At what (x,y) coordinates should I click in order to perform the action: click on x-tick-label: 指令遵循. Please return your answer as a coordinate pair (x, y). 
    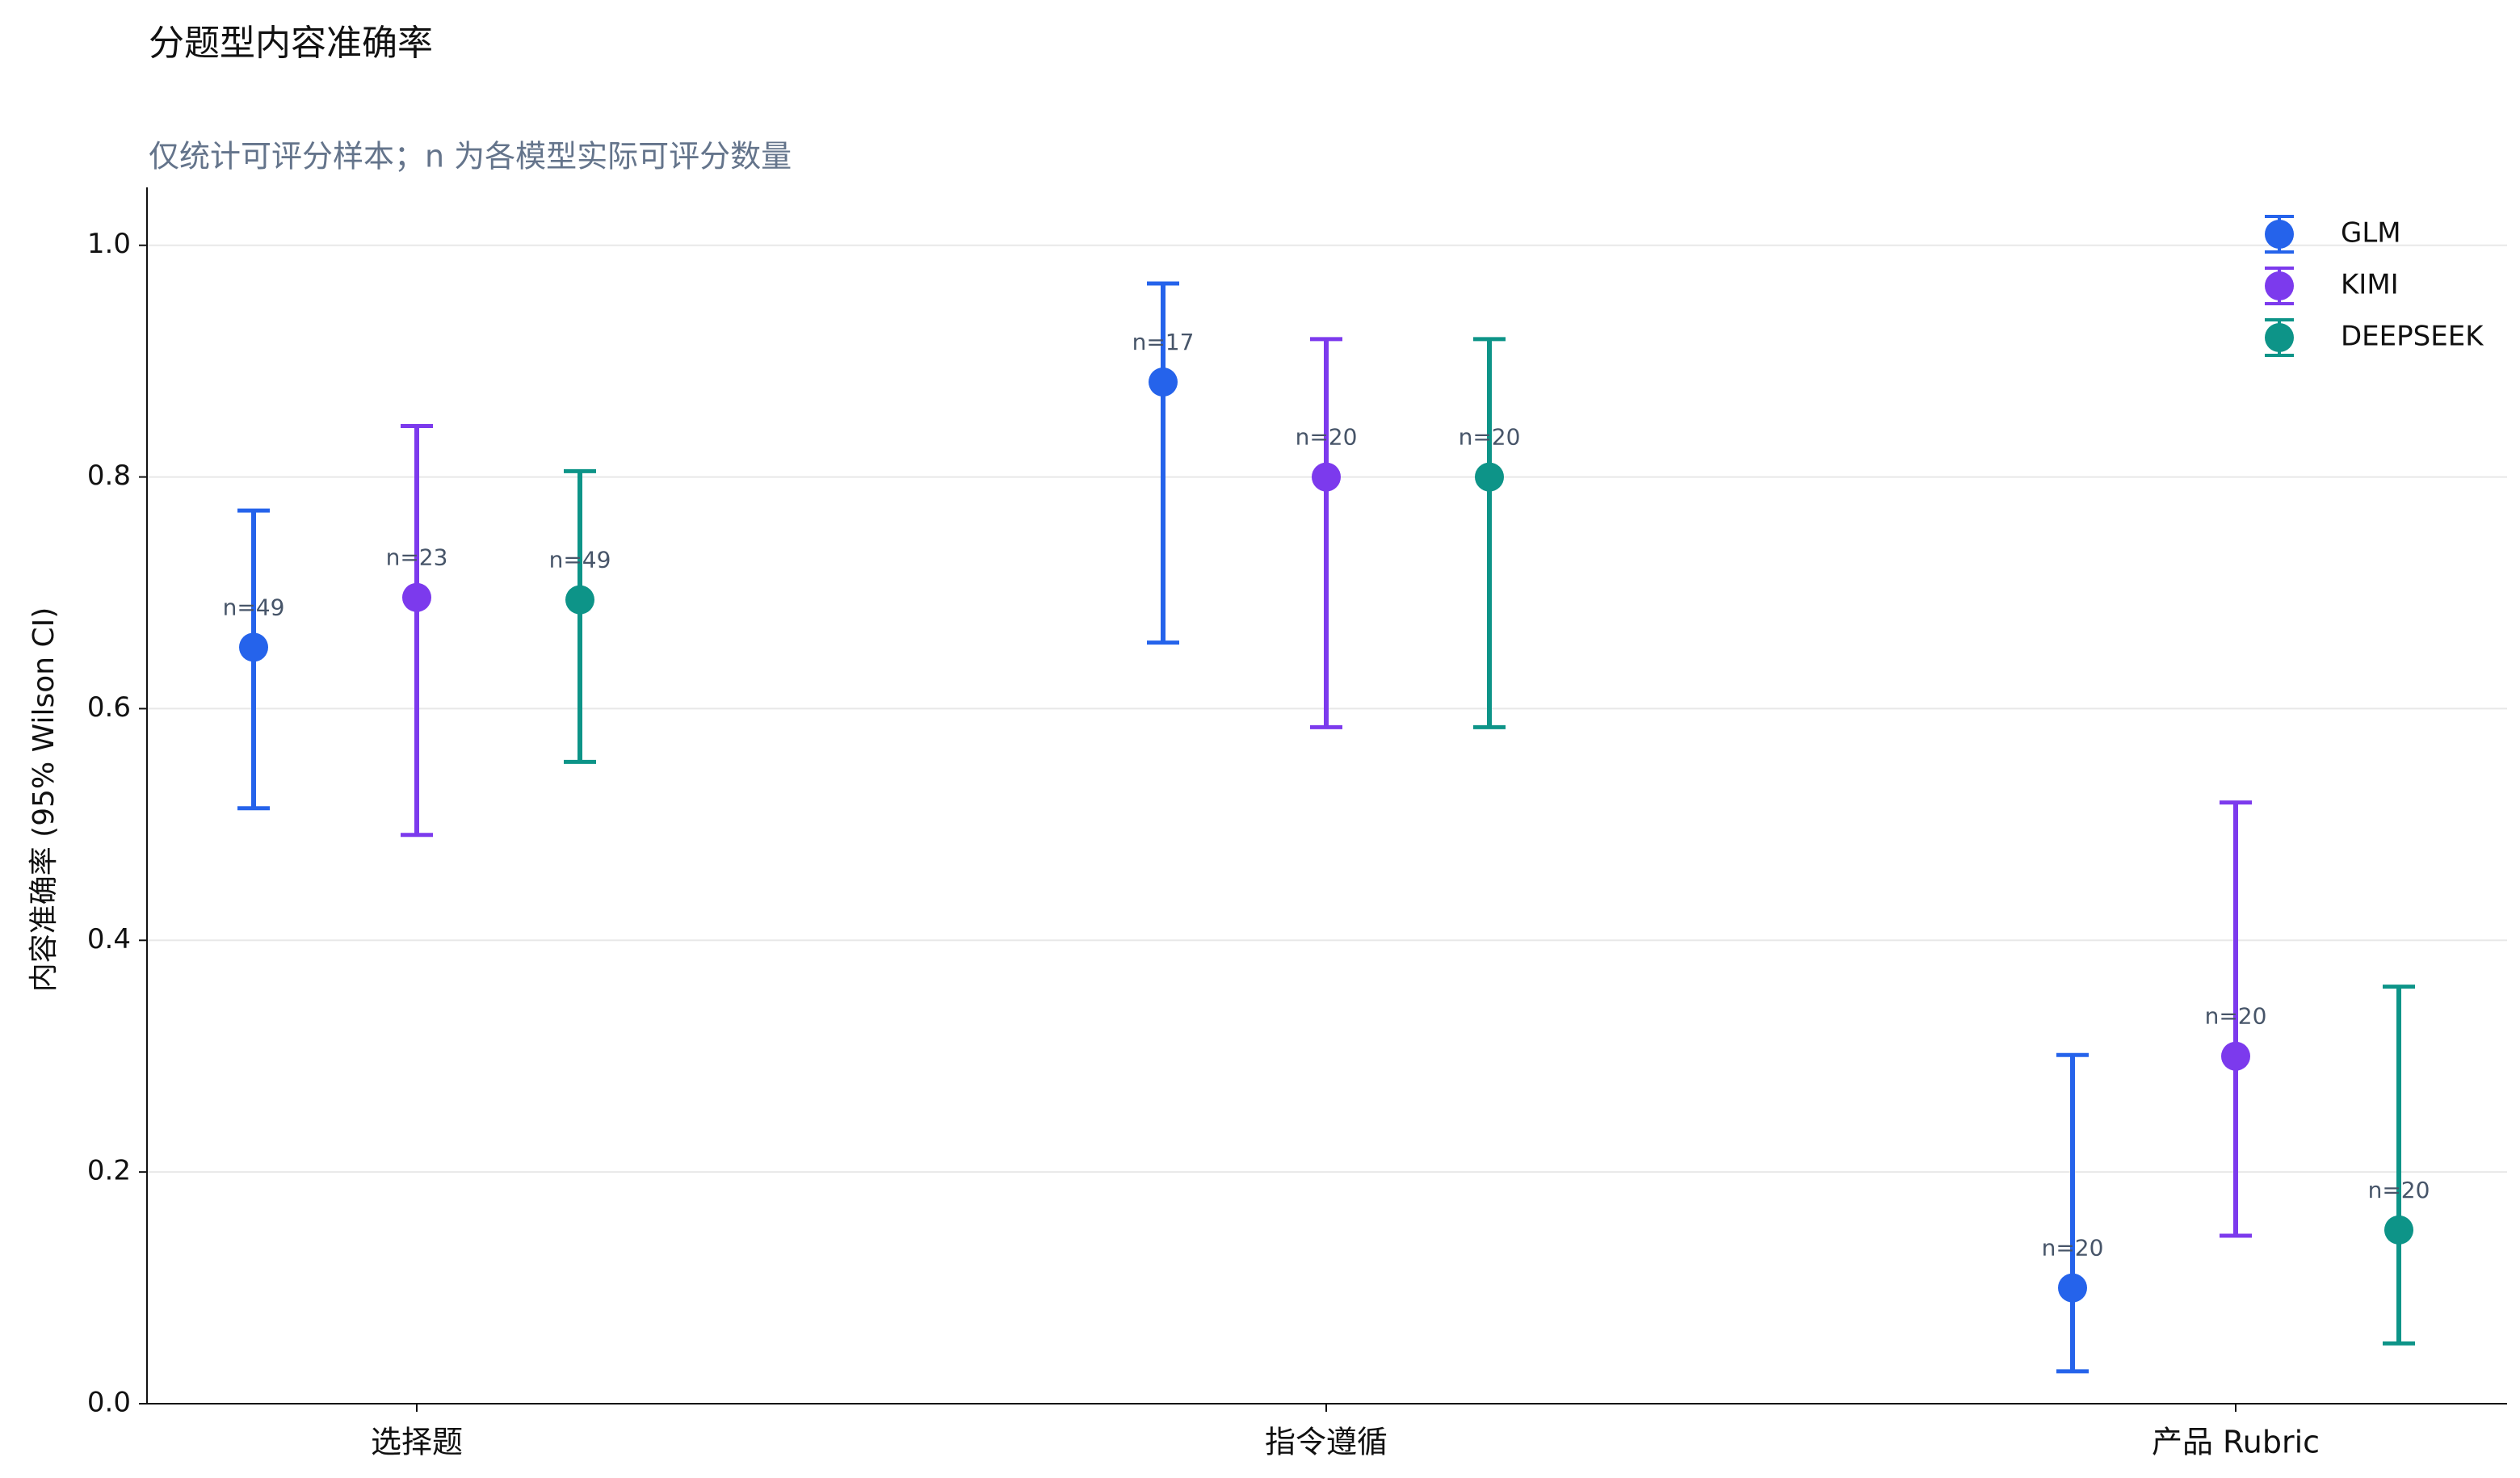
    Looking at the image, I should click on (1327, 1442).